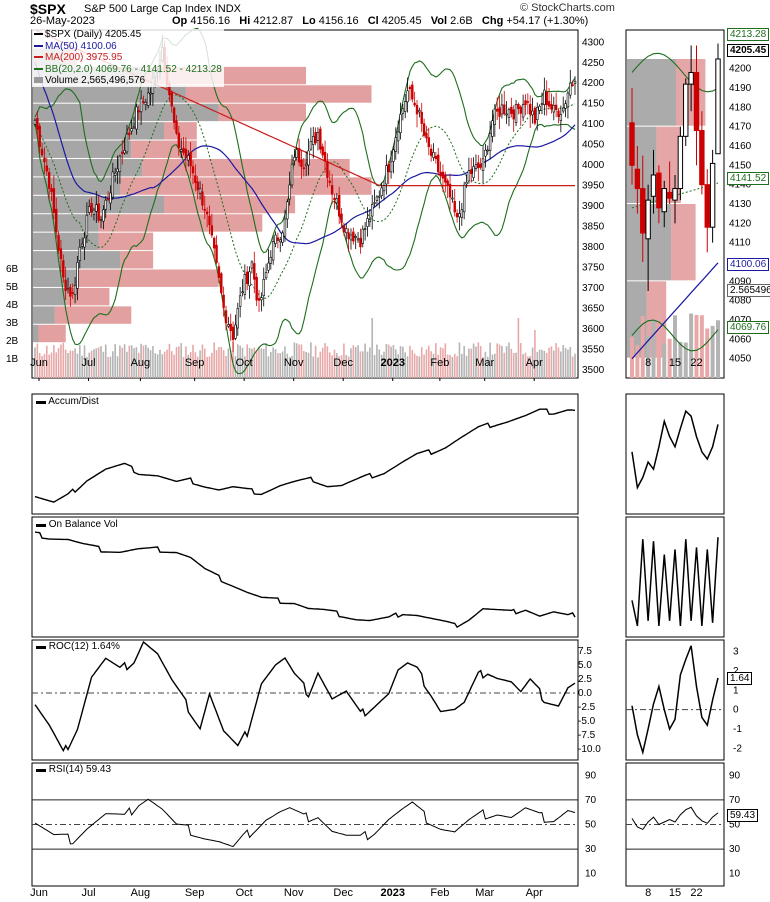 This screenshot has width=770, height=902. I want to click on roc-label: ▬ ROC(12) 1.64%, so click(78, 646).